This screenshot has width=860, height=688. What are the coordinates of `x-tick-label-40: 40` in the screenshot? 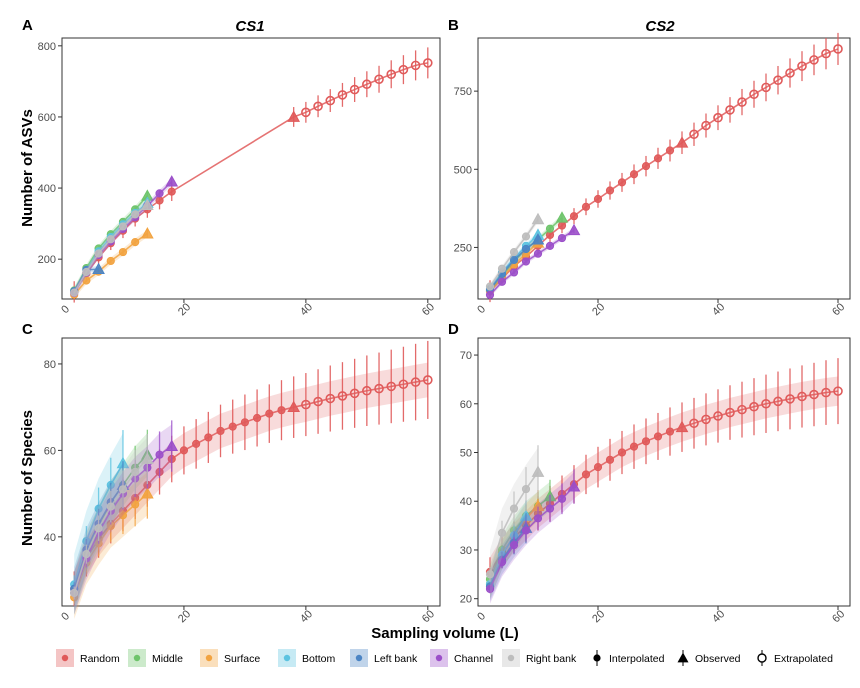 It's located at (306, 616).